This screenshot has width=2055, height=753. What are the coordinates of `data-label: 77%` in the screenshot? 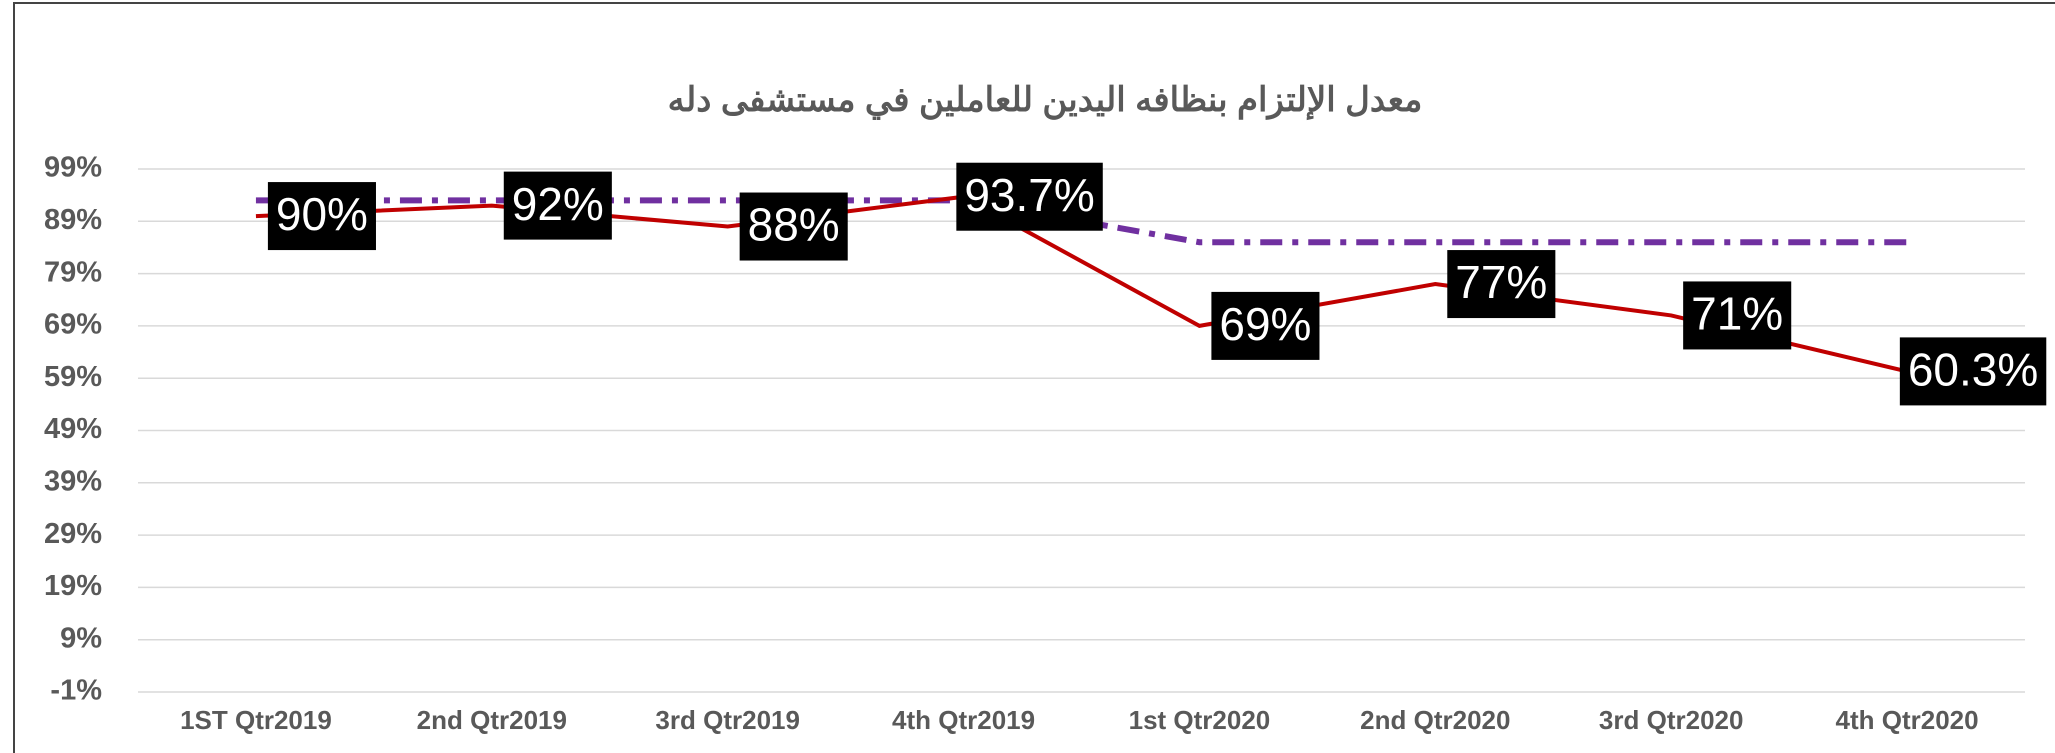 It's located at (1501, 284).